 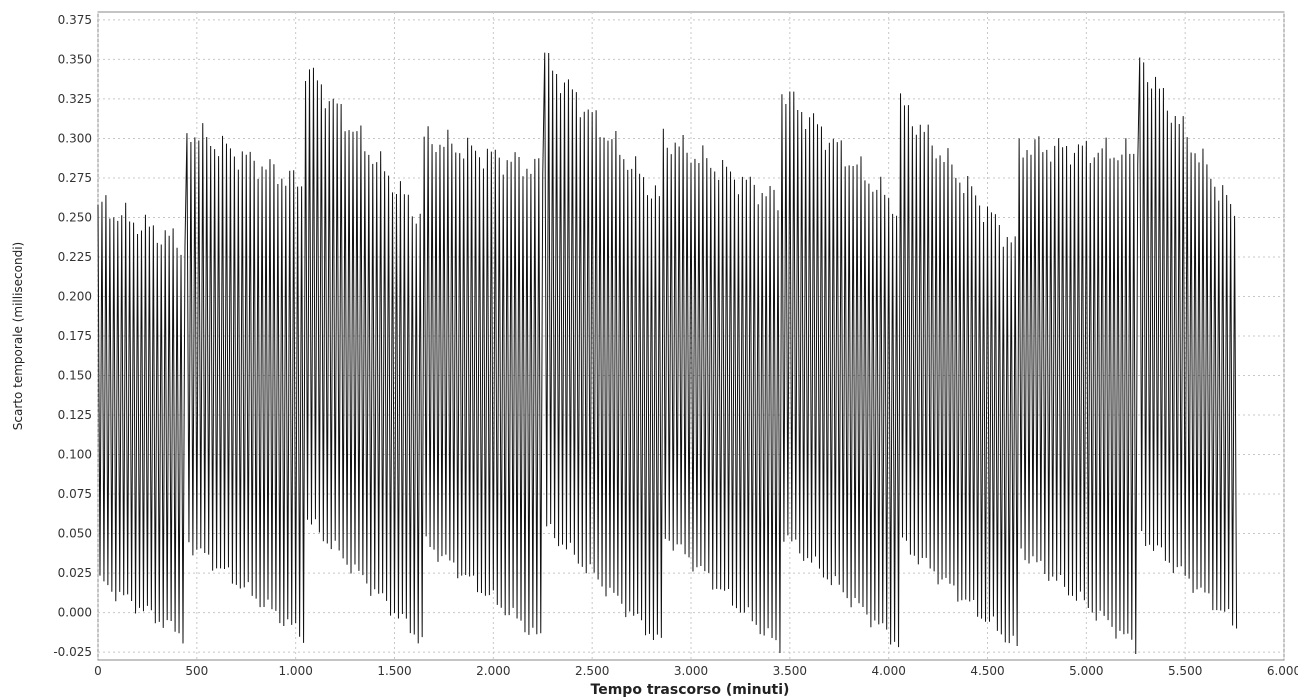 I want to click on y-tick-label: 0.300, so click(x=75, y=138).